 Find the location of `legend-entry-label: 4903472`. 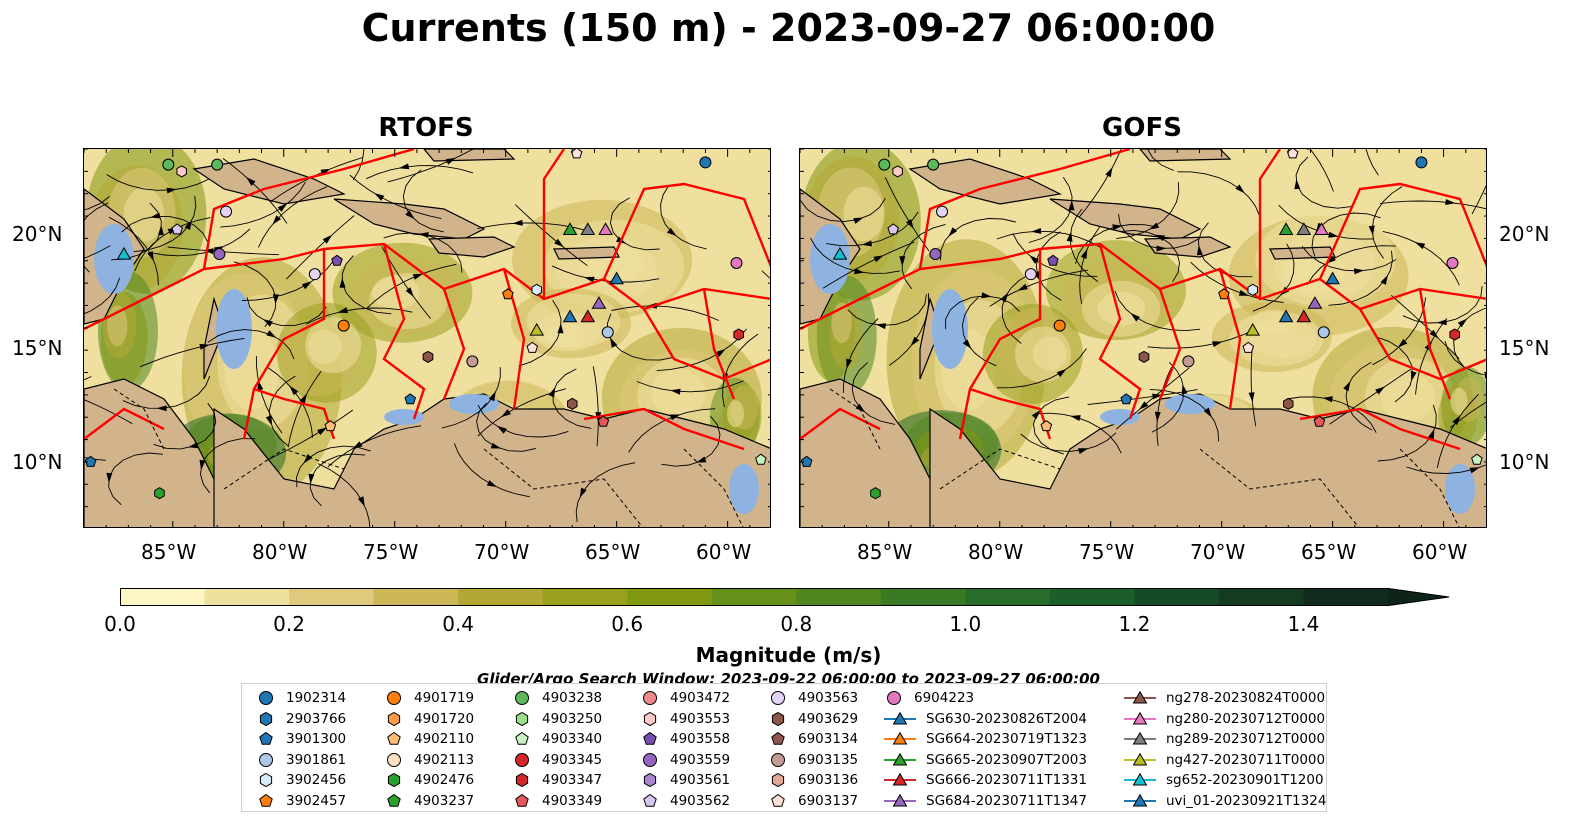

legend-entry-label: 4903472 is located at coordinates (700, 698).